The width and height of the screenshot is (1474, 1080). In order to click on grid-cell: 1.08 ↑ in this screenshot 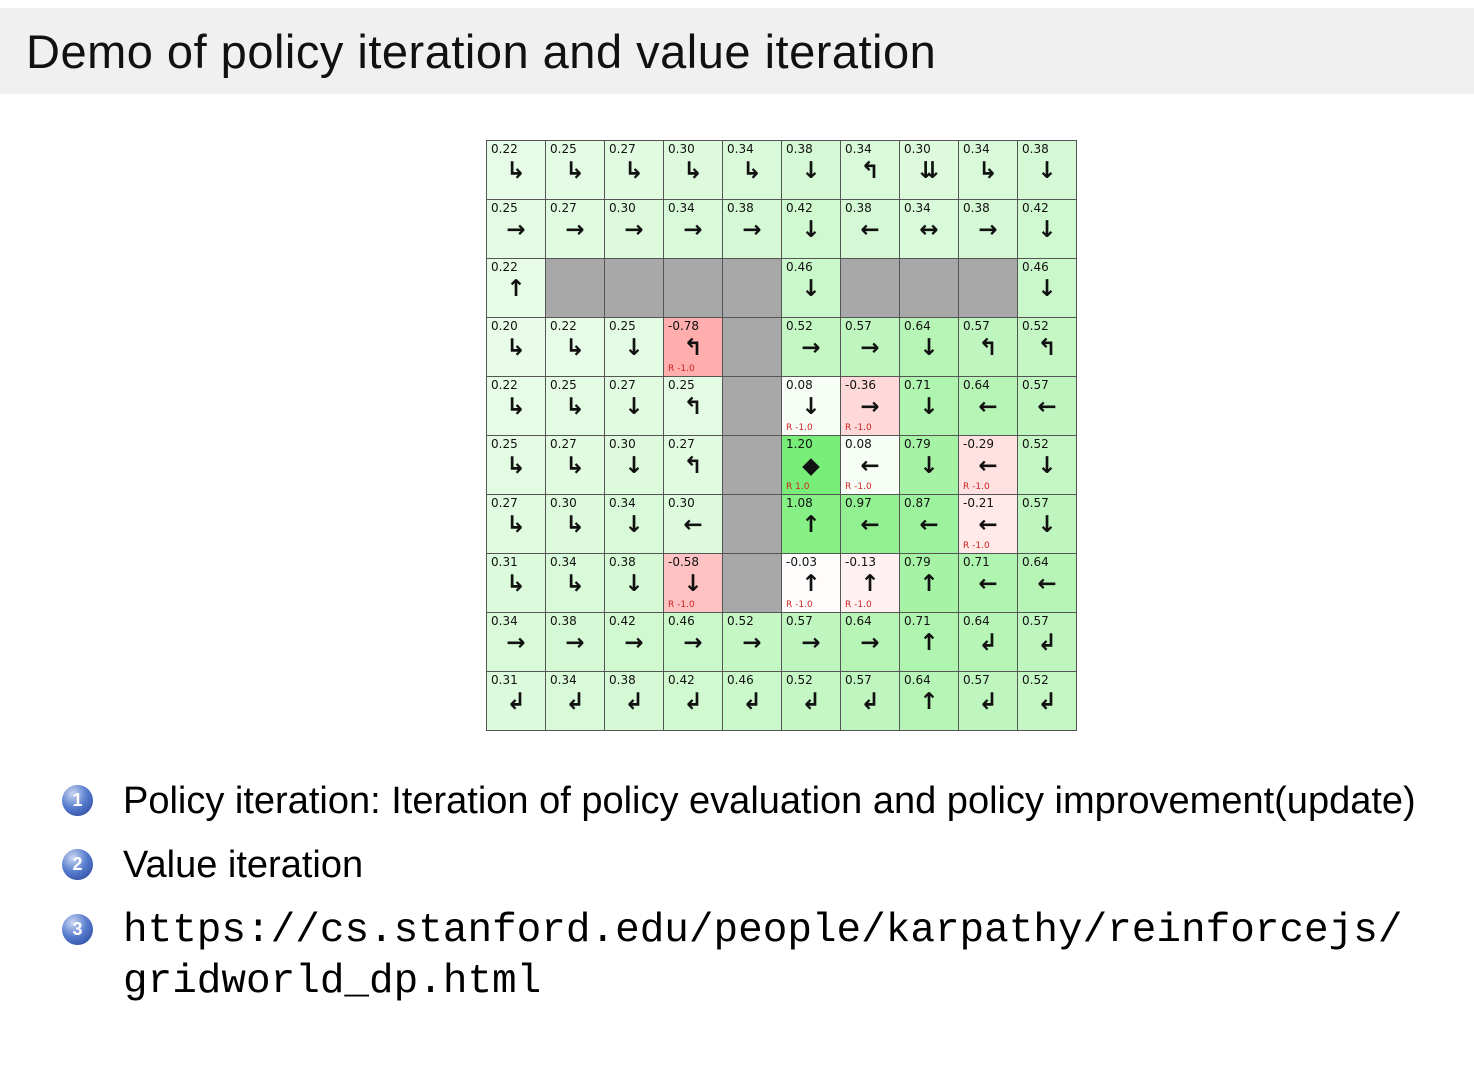, I will do `click(811, 524)`.